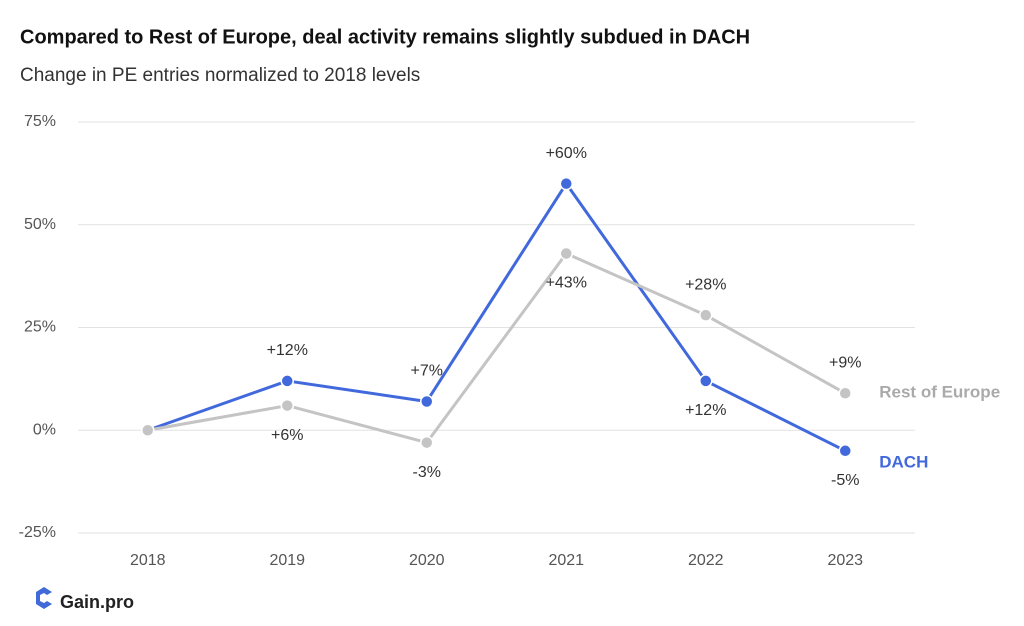  What do you see at coordinates (97, 602) in the screenshot?
I see `brand-name: Gain.pro` at bounding box center [97, 602].